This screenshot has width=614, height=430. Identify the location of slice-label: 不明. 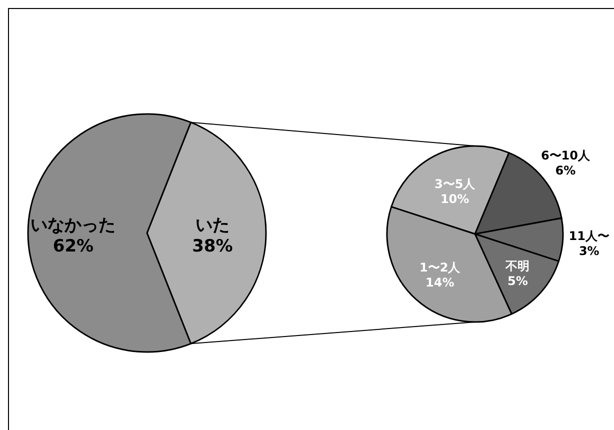
(517, 266).